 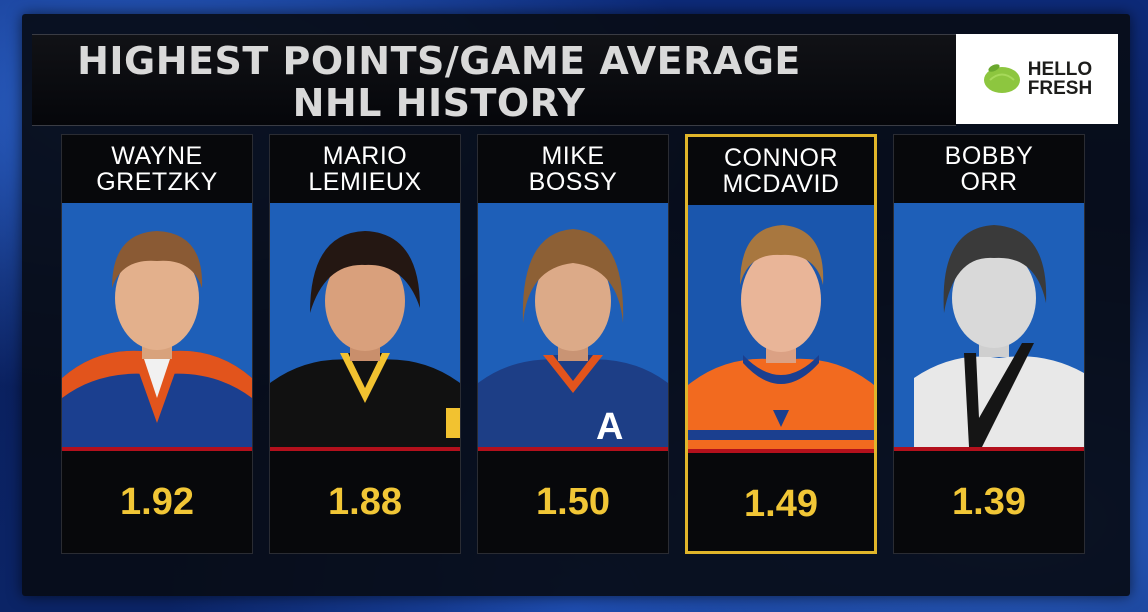 What do you see at coordinates (989, 182) in the screenshot?
I see `player-last-name: ORR` at bounding box center [989, 182].